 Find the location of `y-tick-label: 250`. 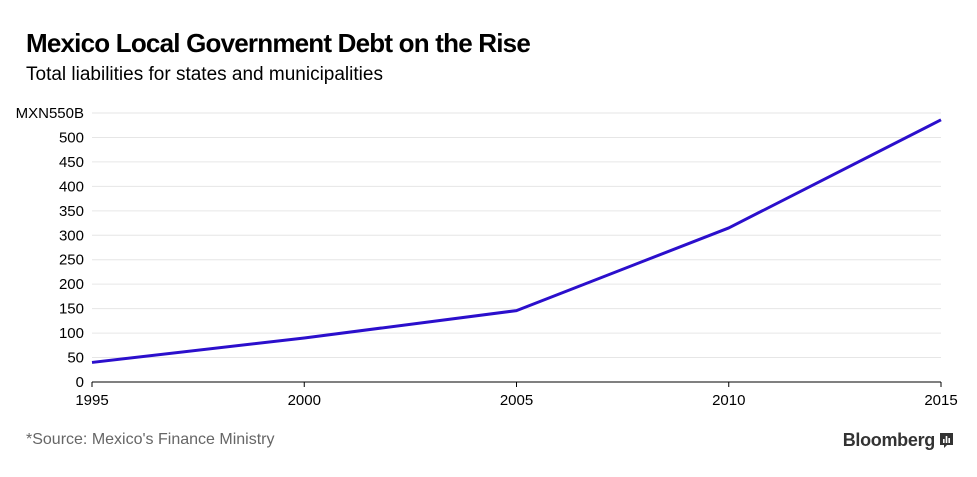

y-tick-label: 250 is located at coordinates (71, 260).